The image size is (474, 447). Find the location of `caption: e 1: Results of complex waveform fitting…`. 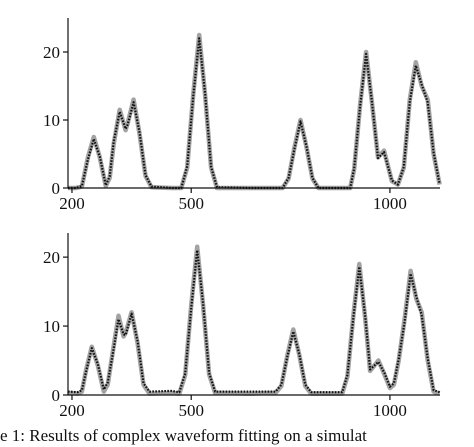

caption: e 1: Results of complex waveform fitting… is located at coordinates (183, 435).